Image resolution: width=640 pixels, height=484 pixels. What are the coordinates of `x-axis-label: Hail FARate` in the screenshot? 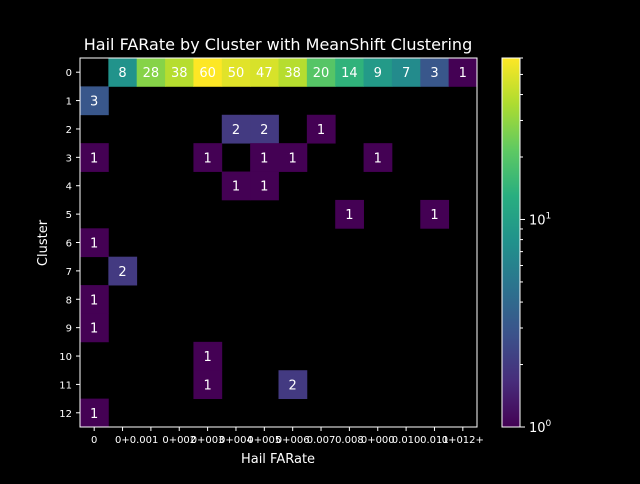 It's located at (278, 459).